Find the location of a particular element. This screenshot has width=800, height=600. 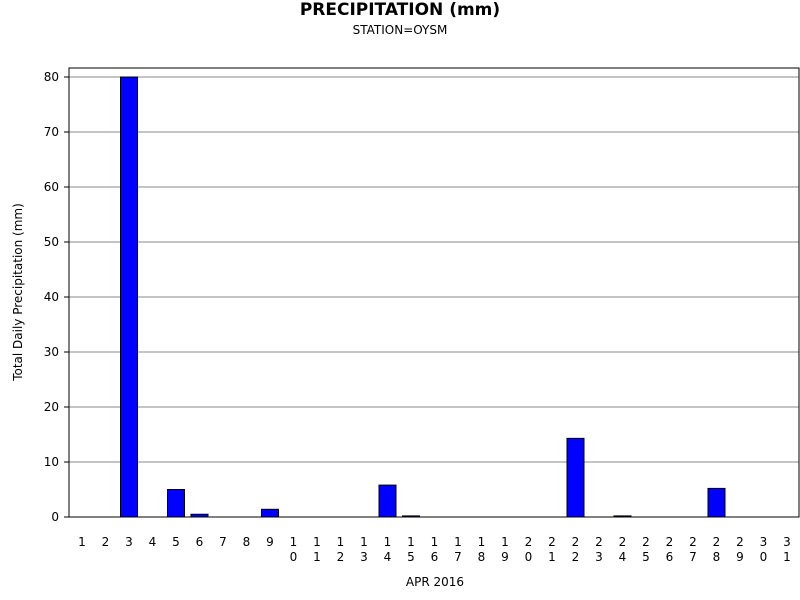

x-tick-label: 4 is located at coordinates (153, 542).